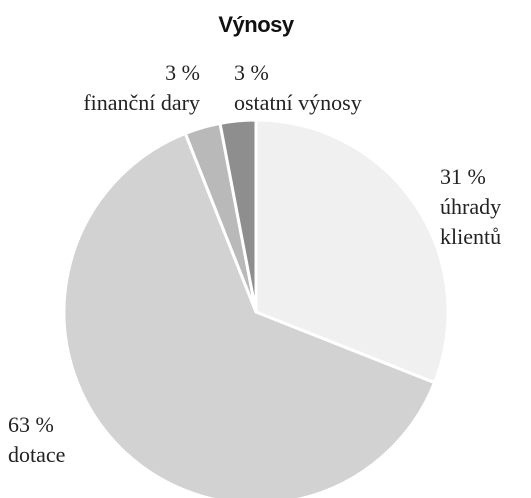 The image size is (531, 498). What do you see at coordinates (238, 216) in the screenshot?
I see `pie-slice` at bounding box center [238, 216].